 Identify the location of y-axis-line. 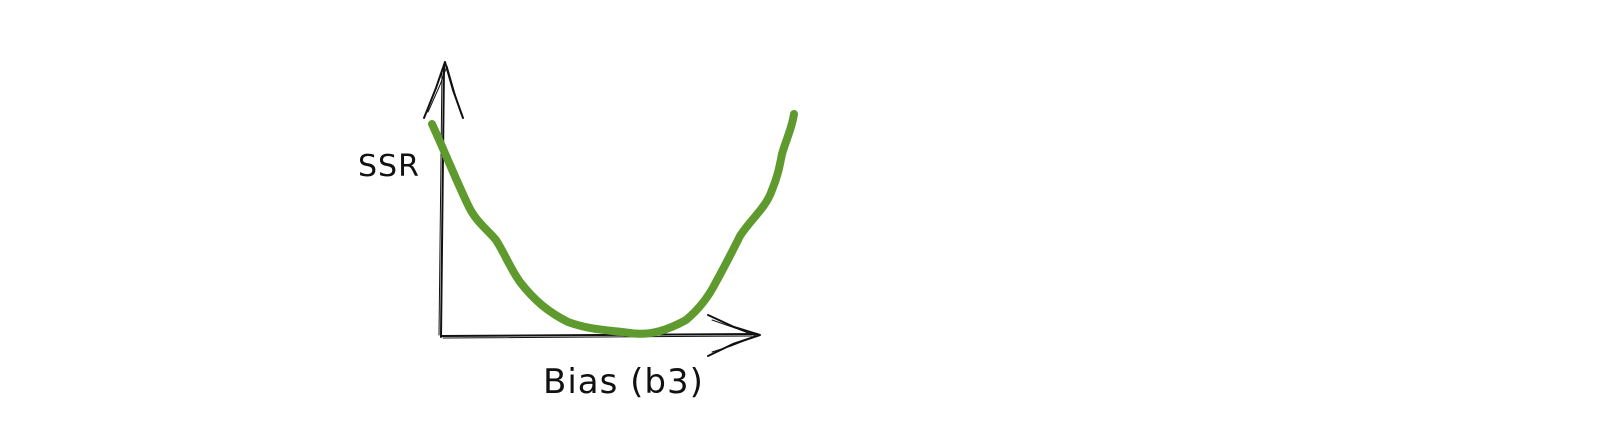
(442, 201).